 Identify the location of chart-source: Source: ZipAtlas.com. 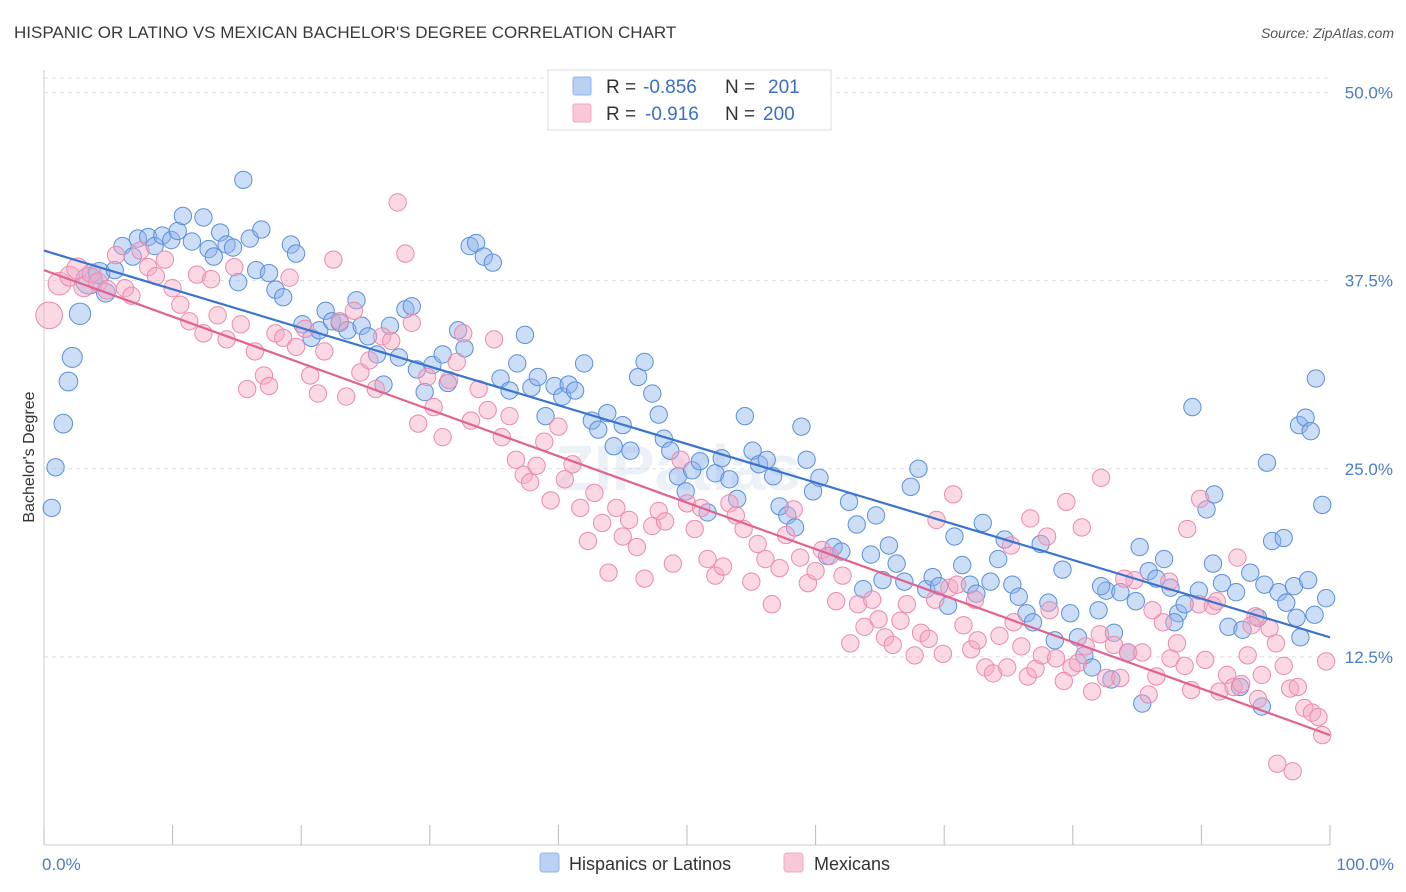
(1327, 33).